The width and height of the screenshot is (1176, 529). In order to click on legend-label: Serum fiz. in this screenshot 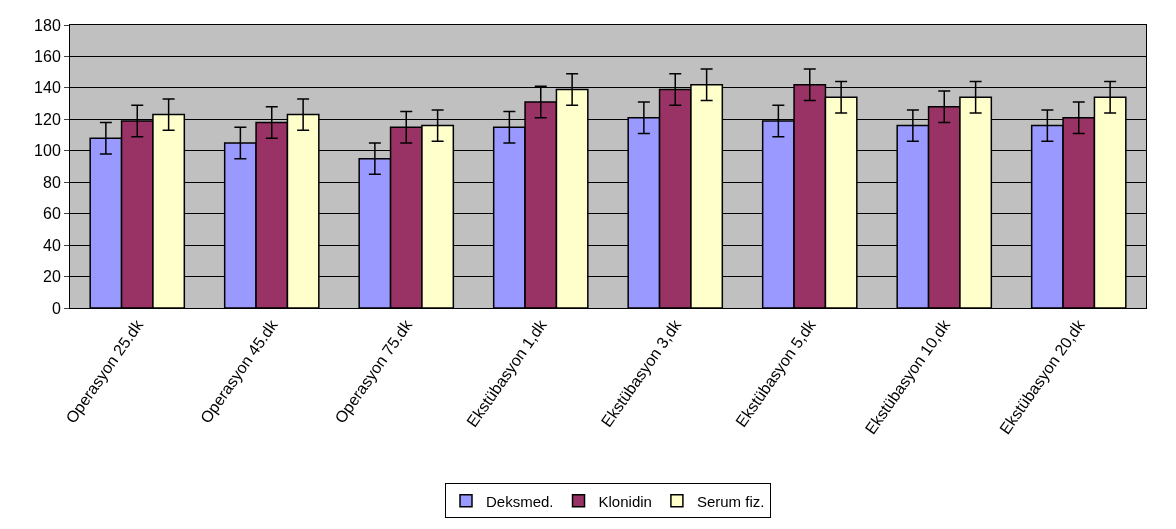, I will do `click(730, 501)`.